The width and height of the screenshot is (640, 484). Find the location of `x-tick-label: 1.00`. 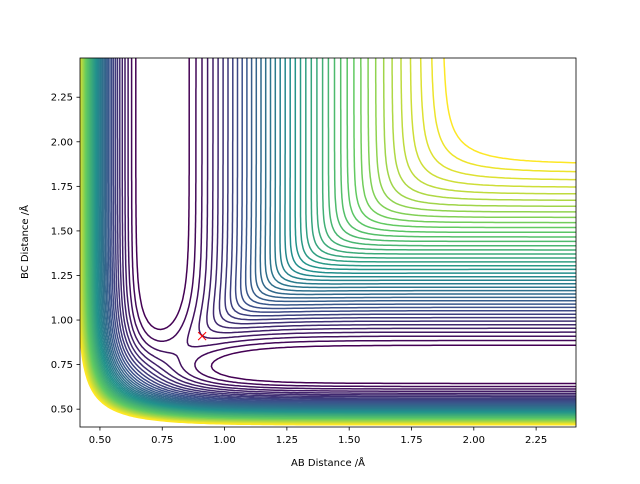

x-tick-label: 1.00 is located at coordinates (224, 440).